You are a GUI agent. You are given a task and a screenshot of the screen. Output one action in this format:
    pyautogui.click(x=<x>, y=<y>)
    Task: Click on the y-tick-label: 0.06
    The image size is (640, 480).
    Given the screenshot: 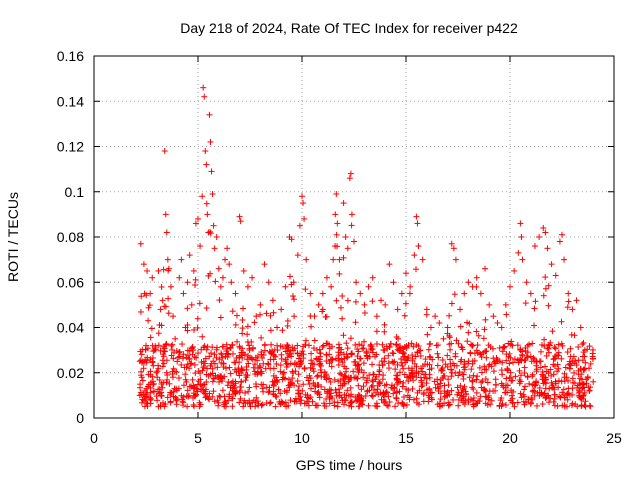 What is the action you would take?
    pyautogui.click(x=70, y=282)
    